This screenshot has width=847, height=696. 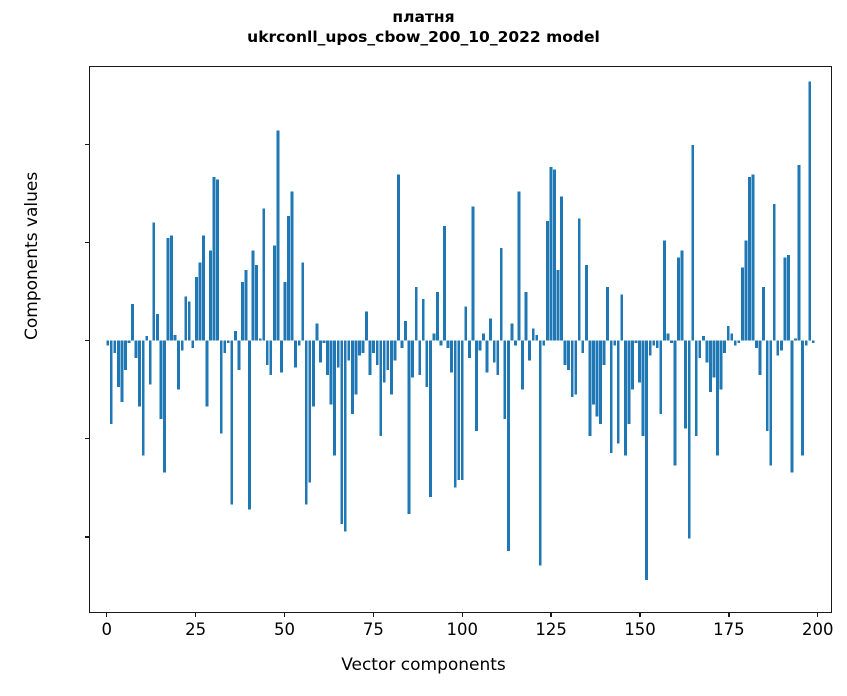 I want to click on y-tick-mark, so click(x=86, y=242).